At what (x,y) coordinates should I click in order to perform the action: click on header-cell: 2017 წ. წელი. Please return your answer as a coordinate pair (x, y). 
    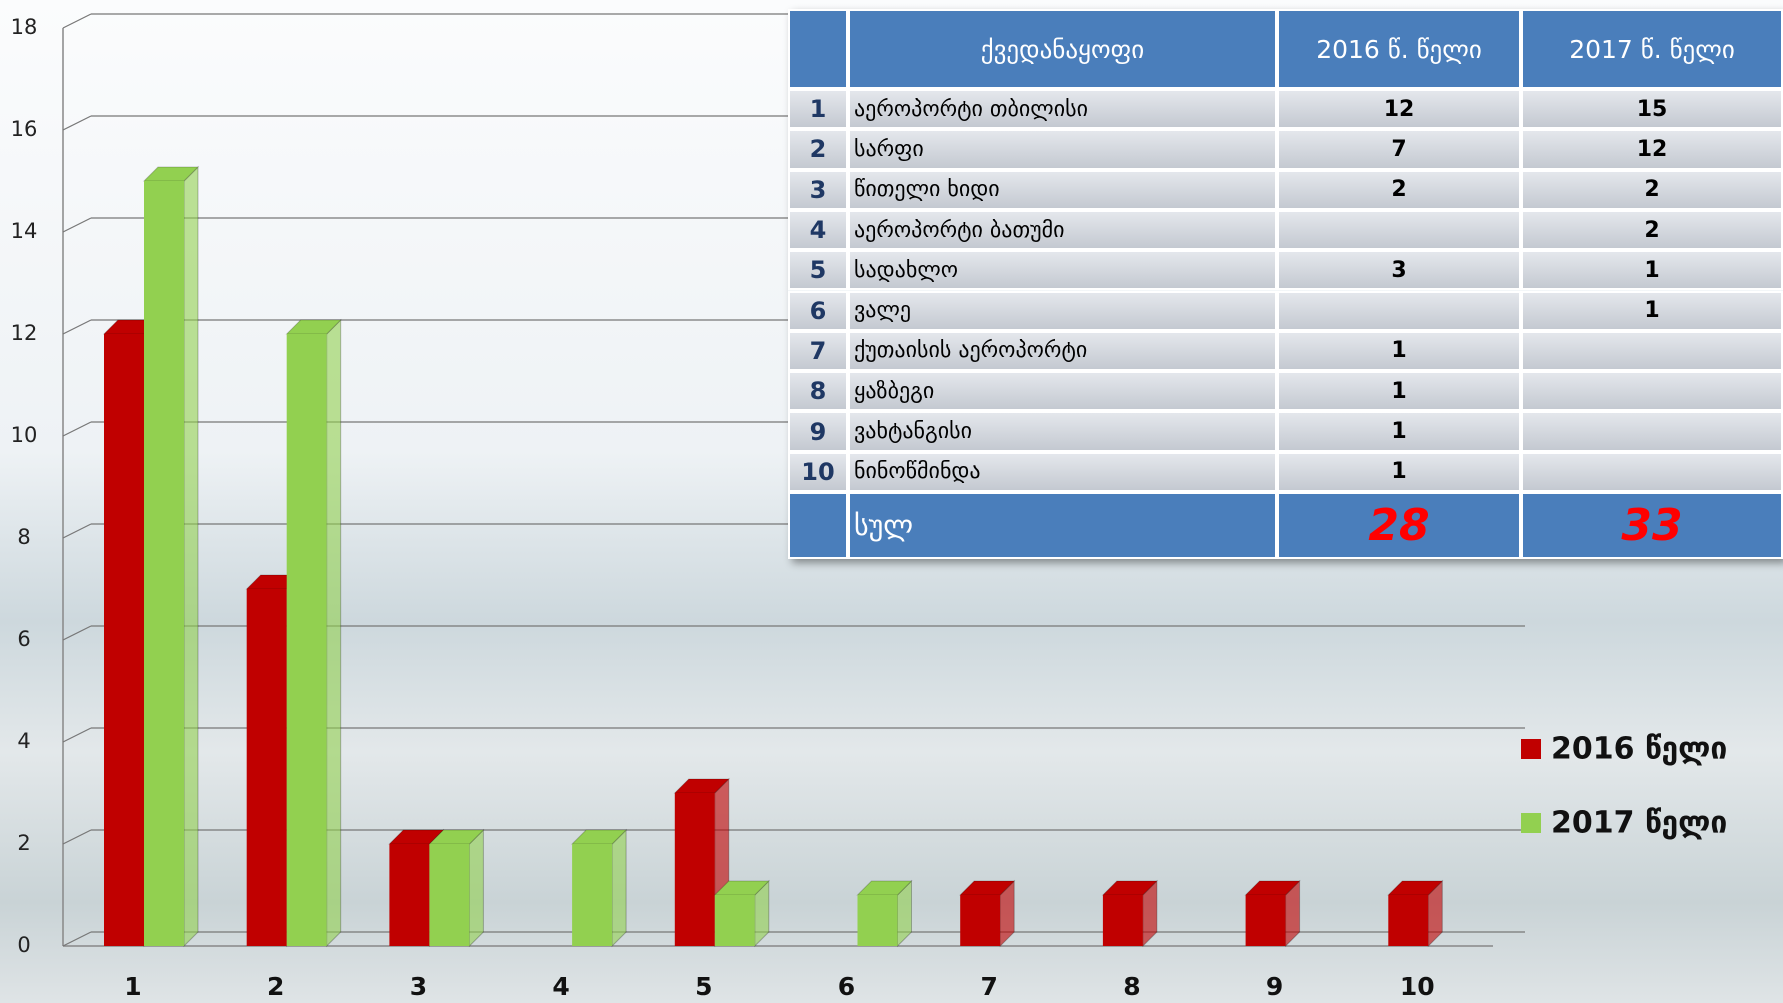
    Looking at the image, I should click on (1652, 49).